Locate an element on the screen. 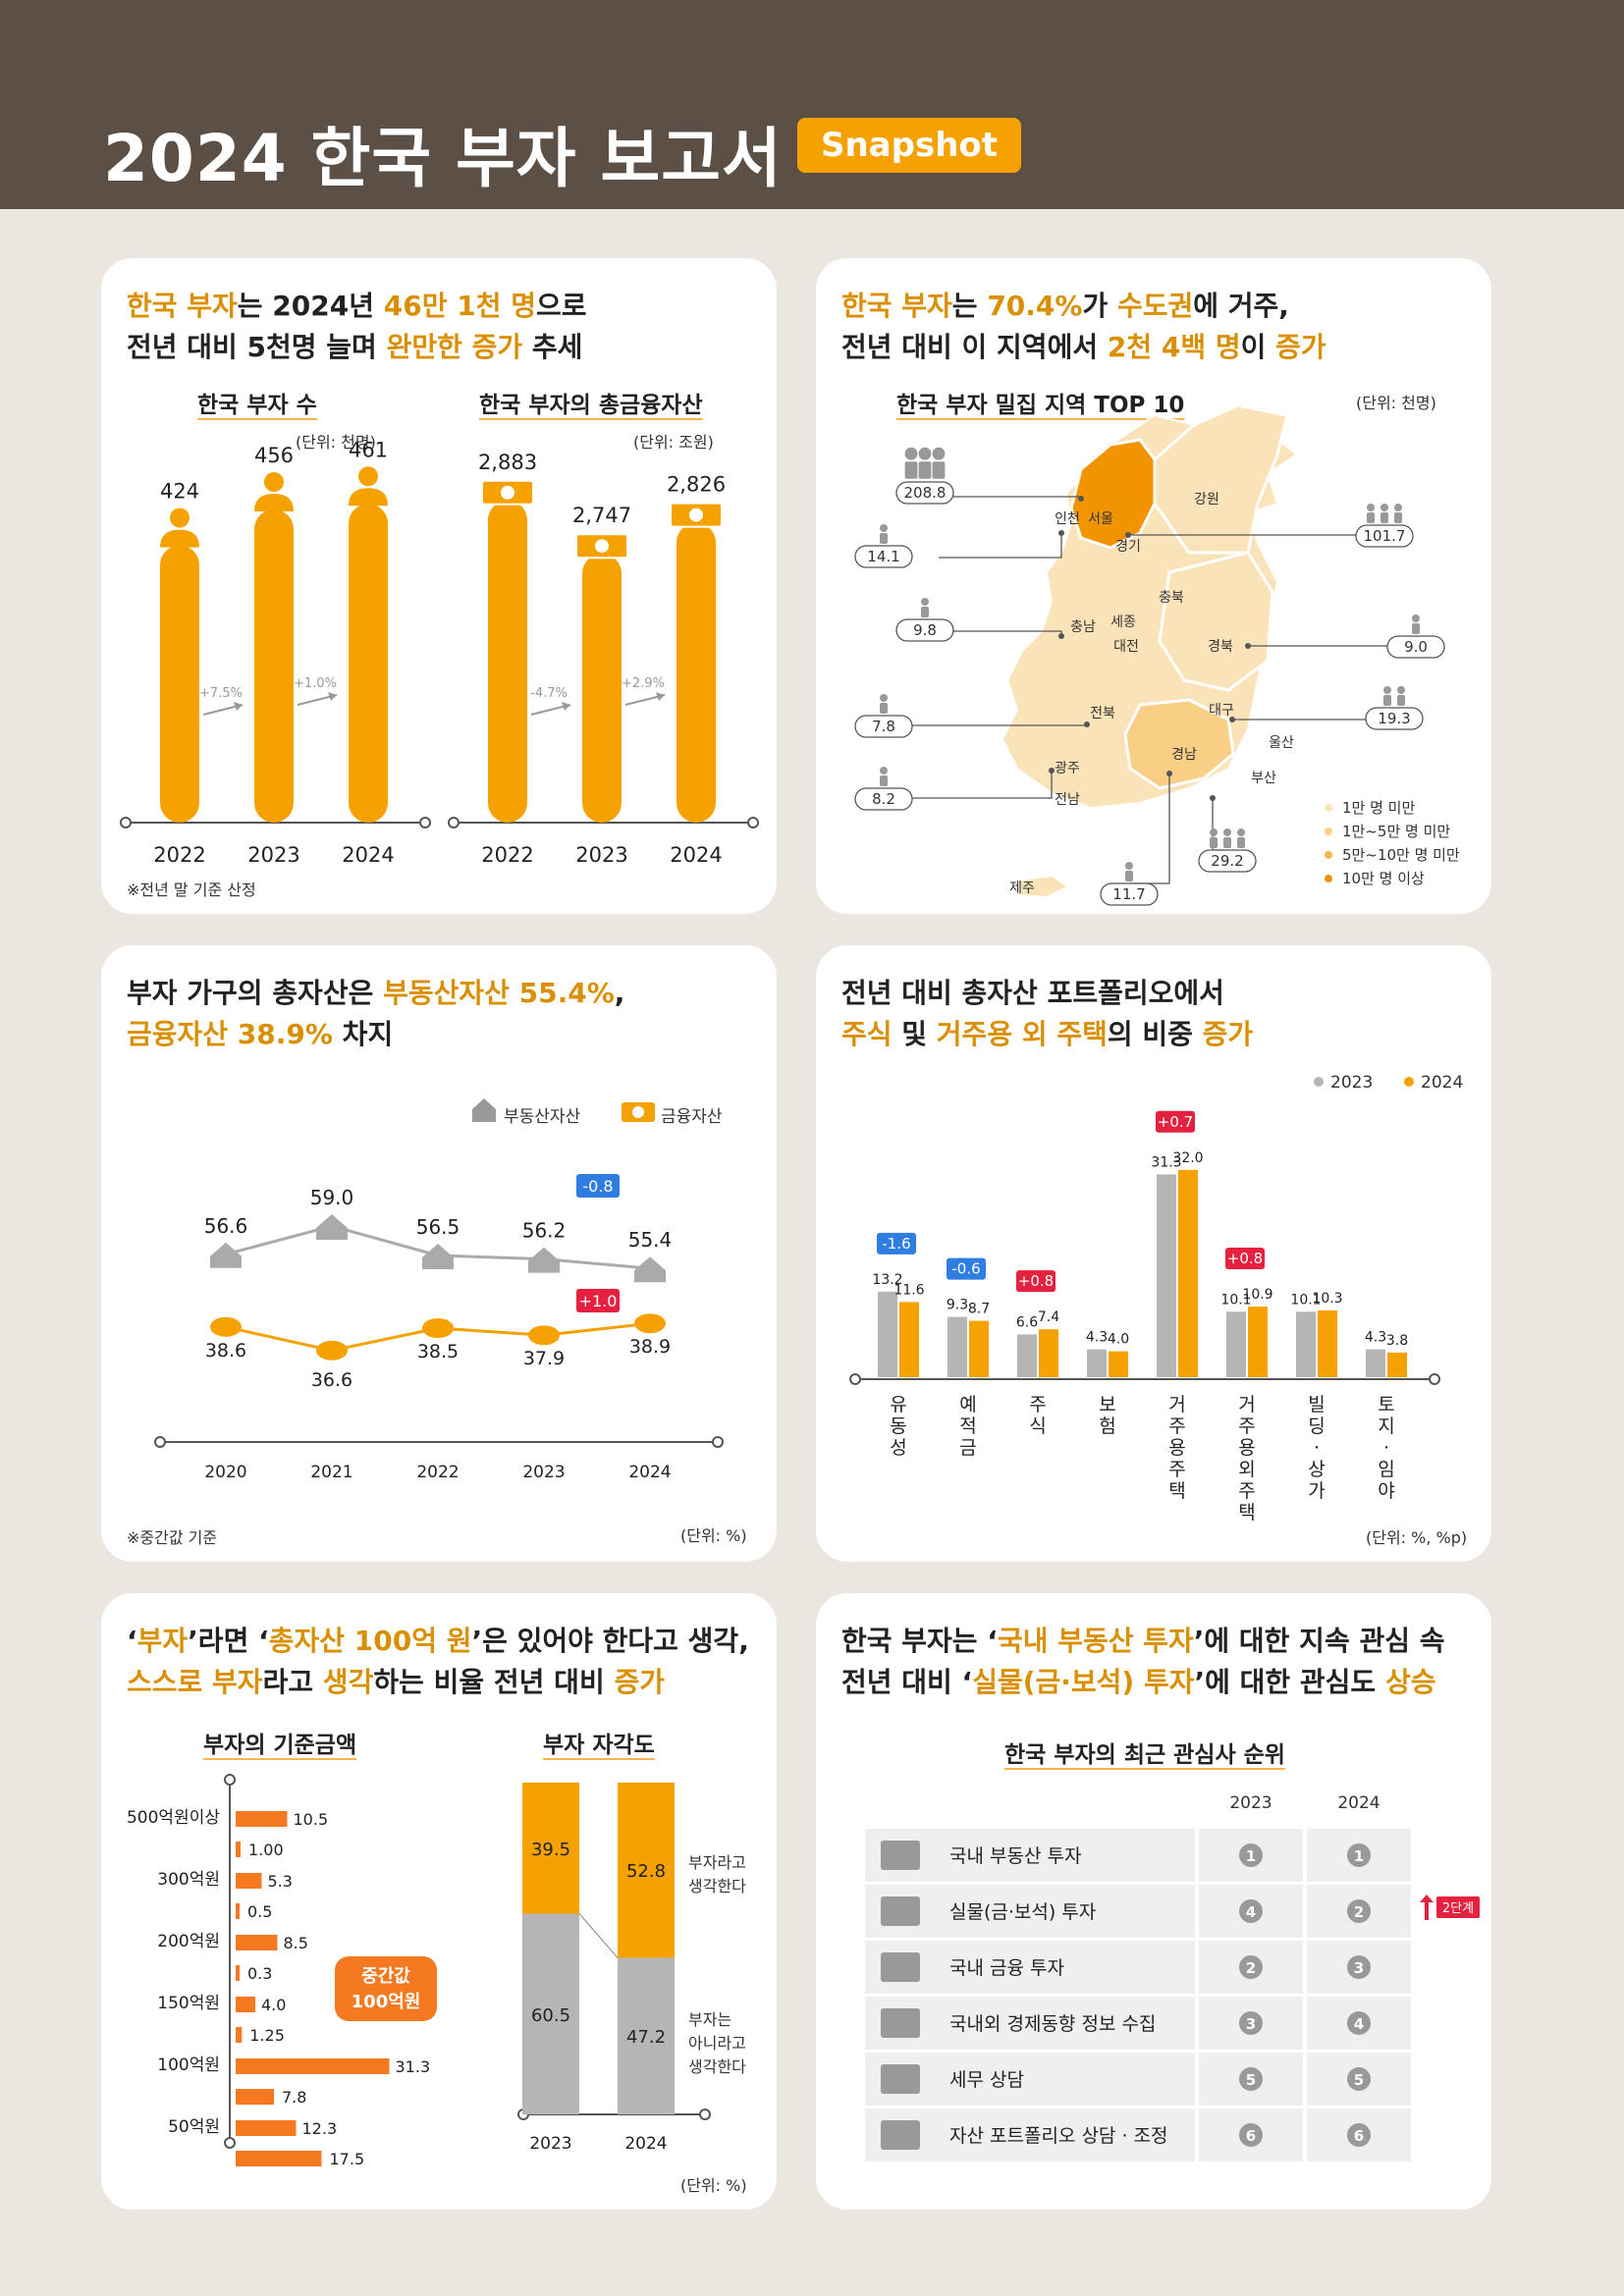 This screenshot has width=1624, height=2296. value-a: 8.5 is located at coordinates (296, 1943).